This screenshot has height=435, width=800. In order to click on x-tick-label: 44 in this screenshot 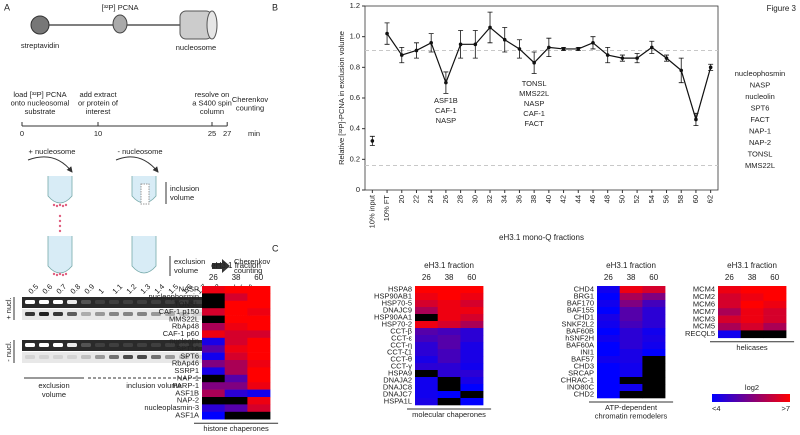, I will do `click(577, 199)`.